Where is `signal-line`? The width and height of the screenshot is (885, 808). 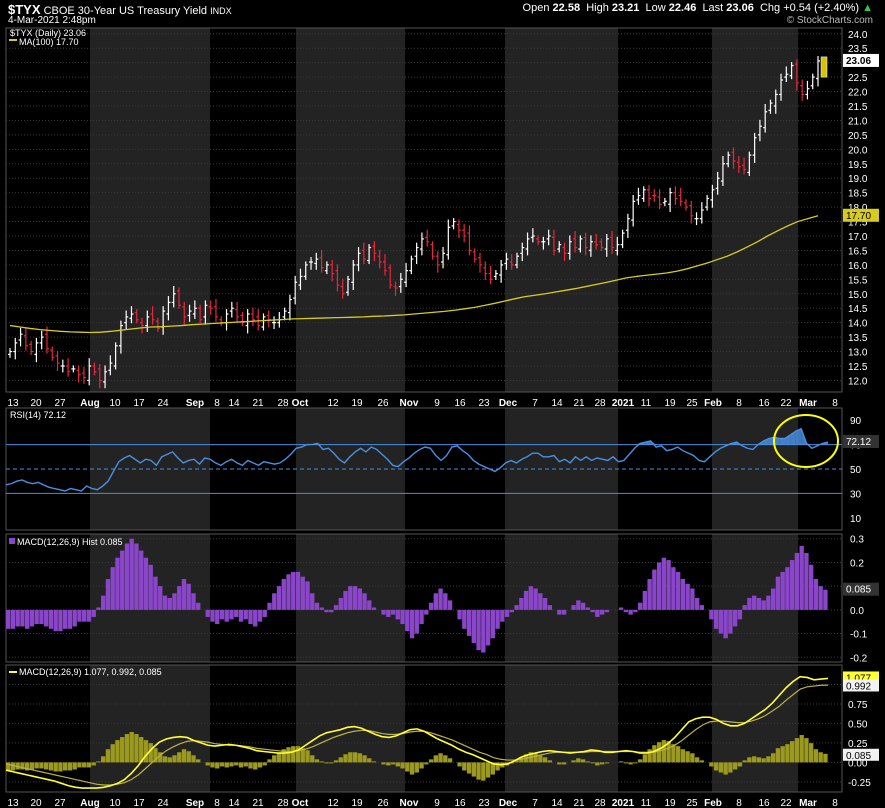
signal-line is located at coordinates (417, 735).